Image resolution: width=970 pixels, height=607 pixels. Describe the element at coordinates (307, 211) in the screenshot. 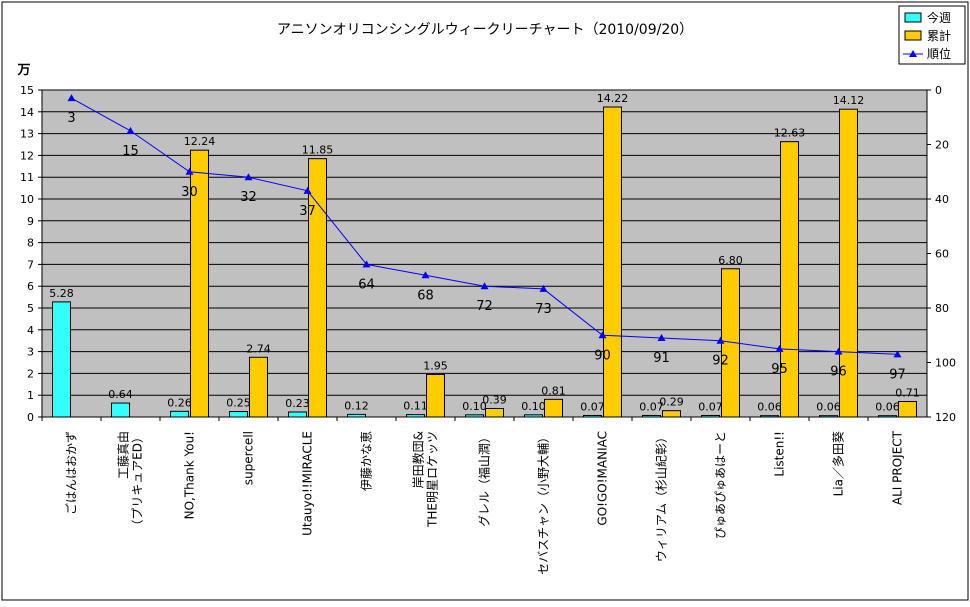

I see `rank-value-label: 37` at that location.